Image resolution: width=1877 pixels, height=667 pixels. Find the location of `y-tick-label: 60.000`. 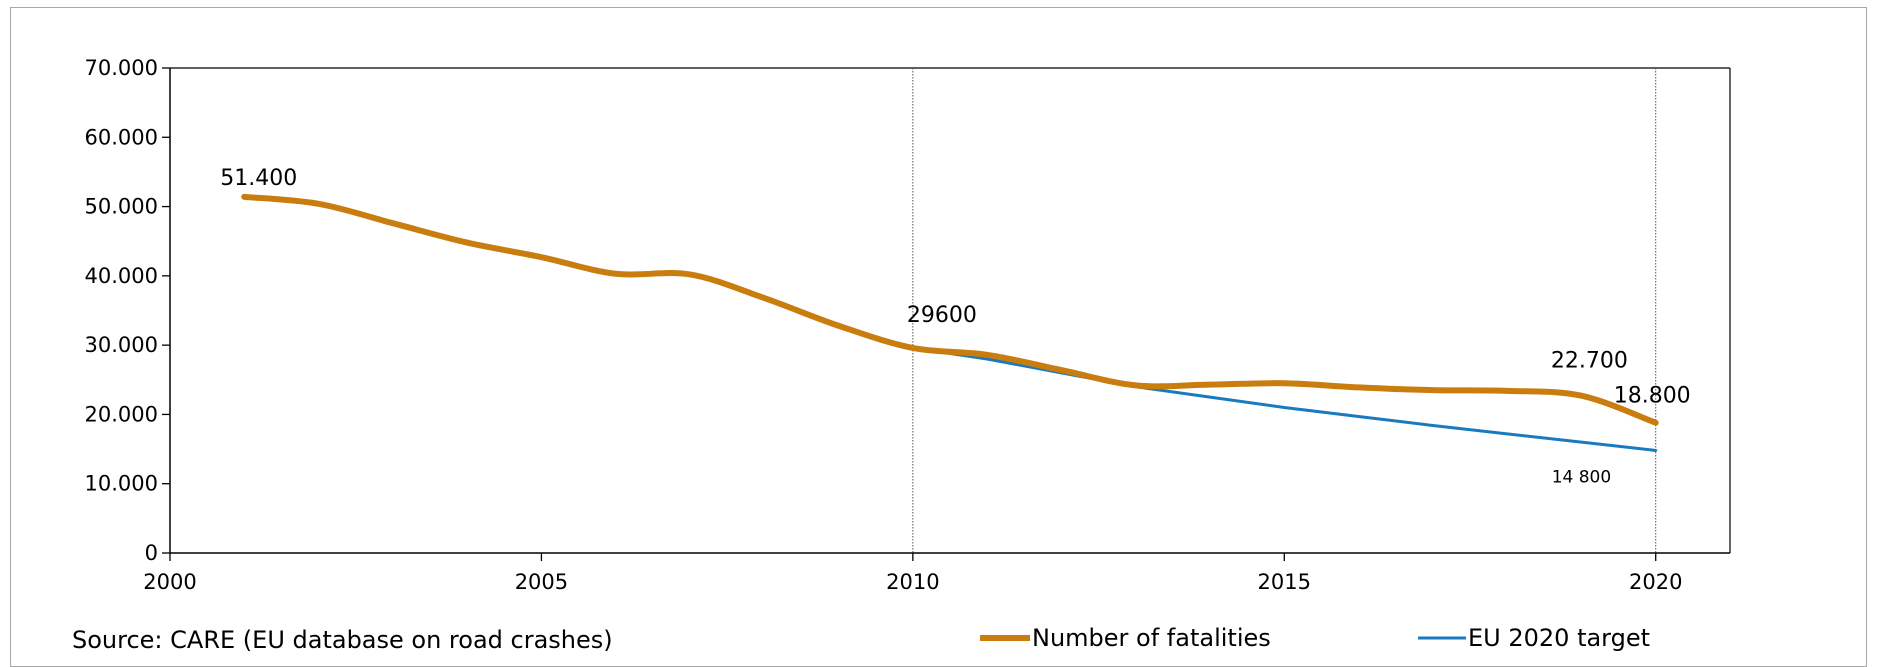

y-tick-label: 60.000 is located at coordinates (121, 137).